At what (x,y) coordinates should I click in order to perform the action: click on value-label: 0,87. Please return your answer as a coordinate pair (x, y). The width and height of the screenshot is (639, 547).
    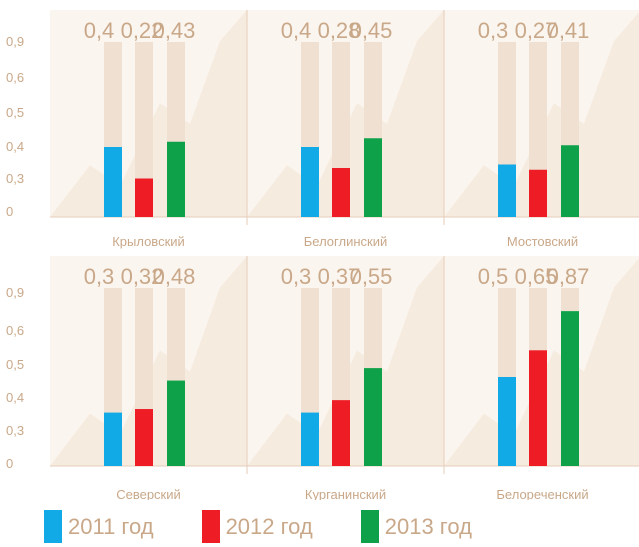
    Looking at the image, I should click on (568, 276).